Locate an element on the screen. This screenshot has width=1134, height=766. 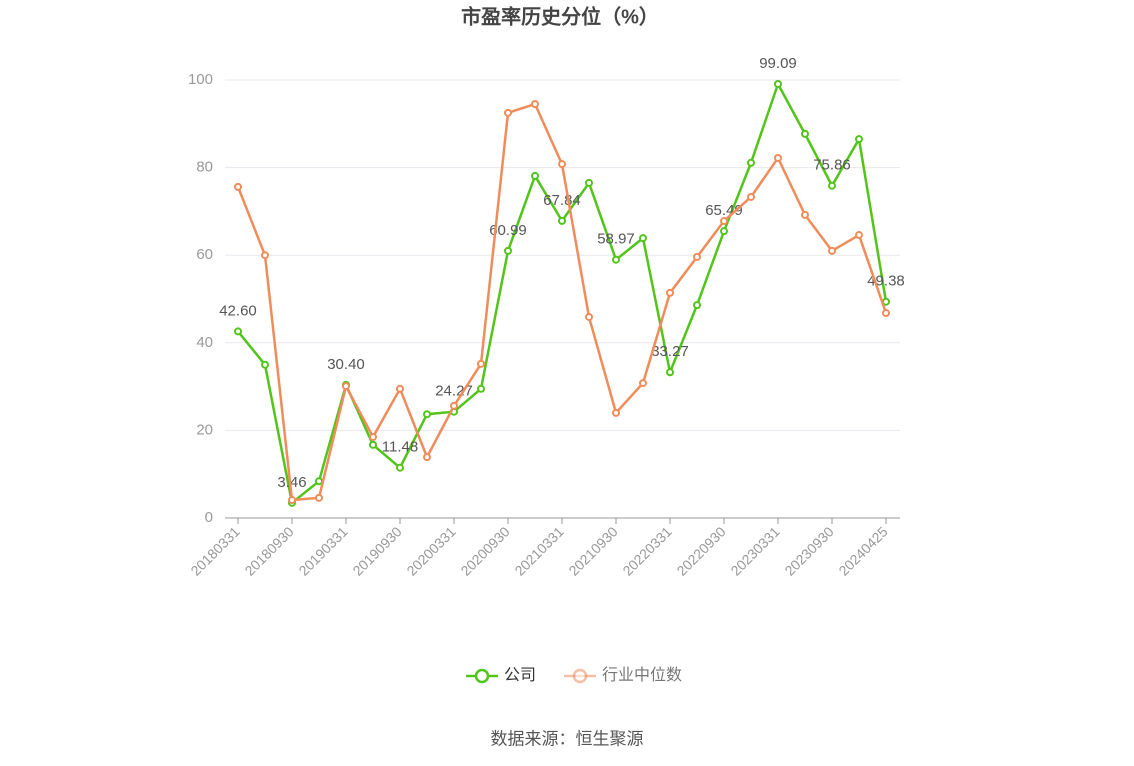
y-tick-label: 40 is located at coordinates (204, 342).